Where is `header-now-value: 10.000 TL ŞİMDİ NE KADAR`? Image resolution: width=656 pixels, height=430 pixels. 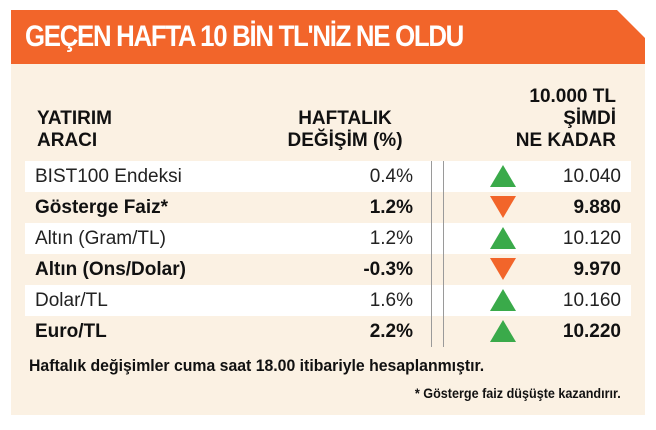
header-now-value: 10.000 TL ŞİMDİ NE KADAR is located at coordinates (552, 119).